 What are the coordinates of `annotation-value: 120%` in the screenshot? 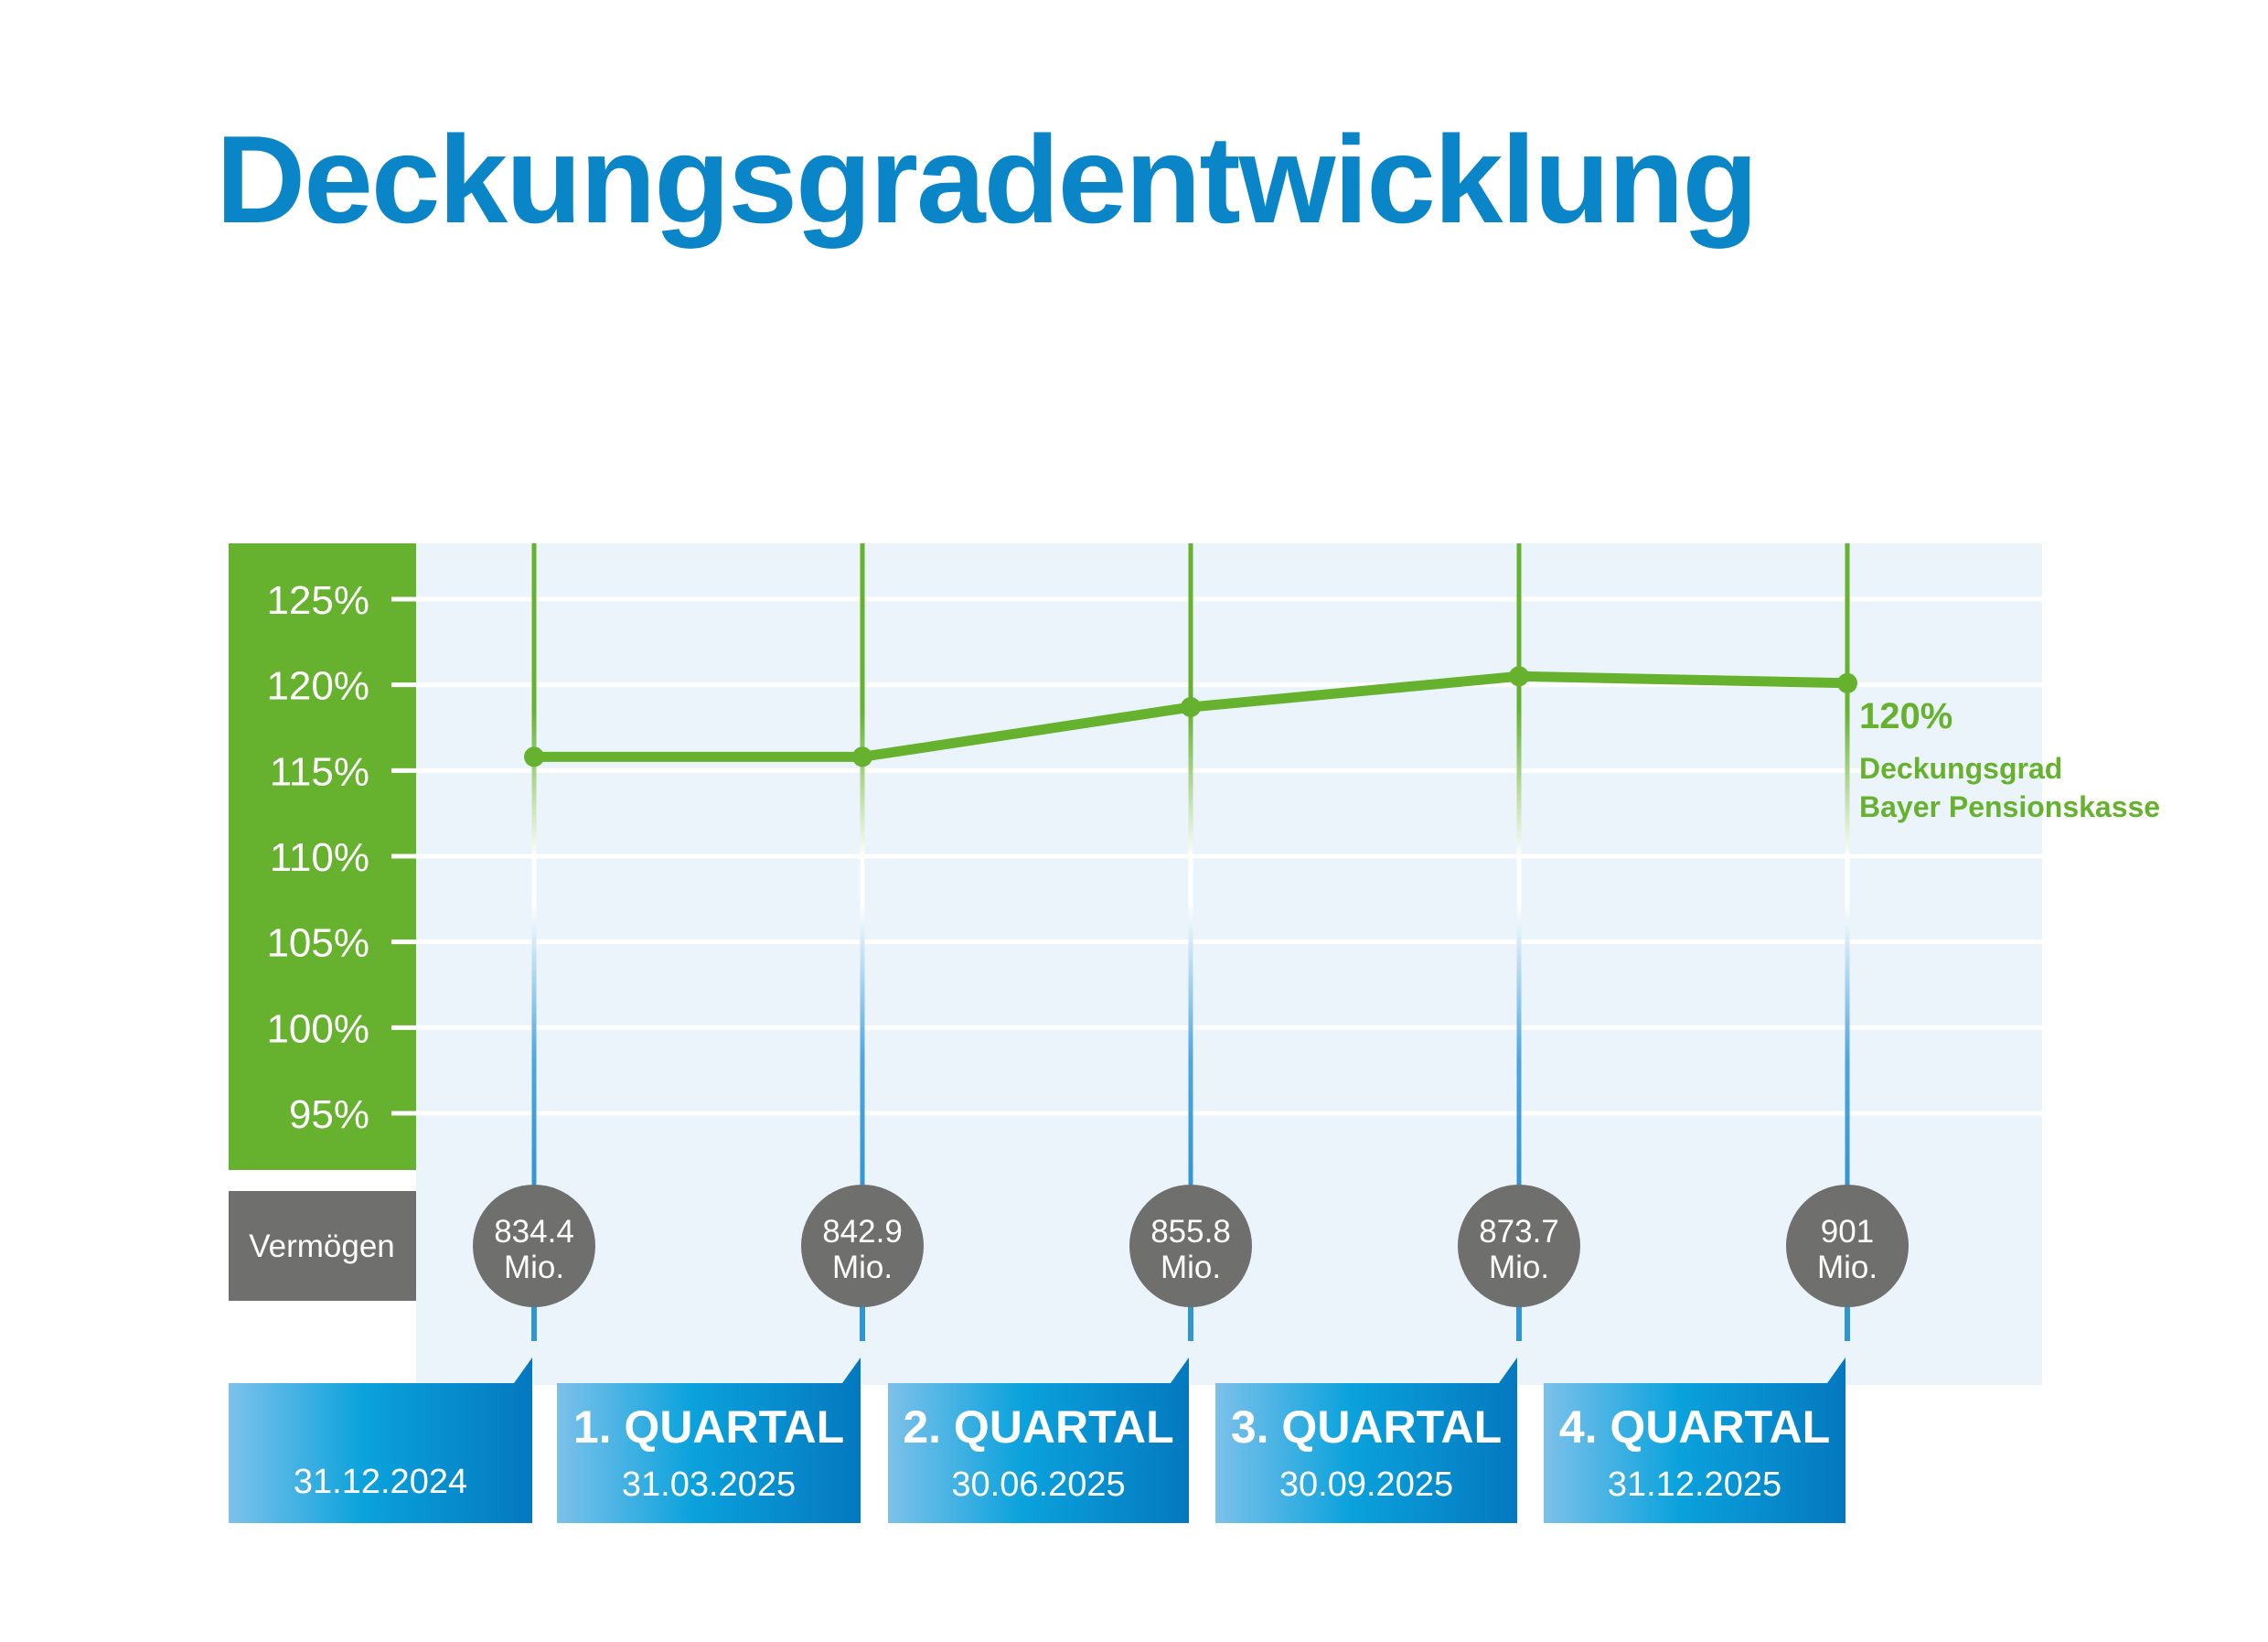 It's located at (1905, 716).